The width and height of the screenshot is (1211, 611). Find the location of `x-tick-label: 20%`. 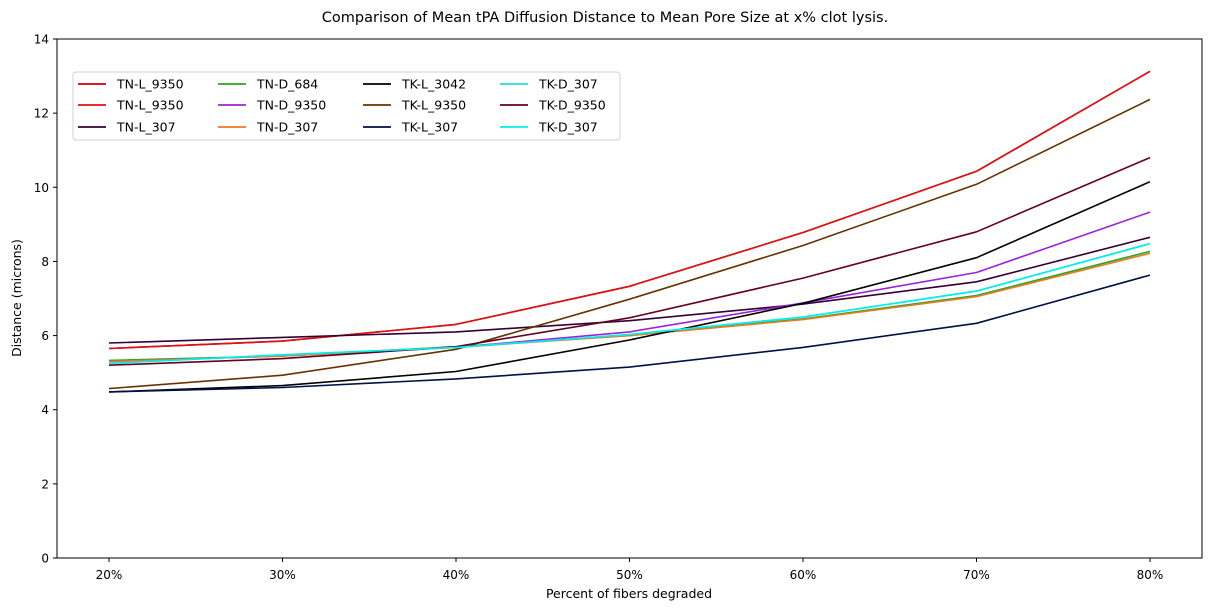

x-tick-label: 20% is located at coordinates (109, 575).